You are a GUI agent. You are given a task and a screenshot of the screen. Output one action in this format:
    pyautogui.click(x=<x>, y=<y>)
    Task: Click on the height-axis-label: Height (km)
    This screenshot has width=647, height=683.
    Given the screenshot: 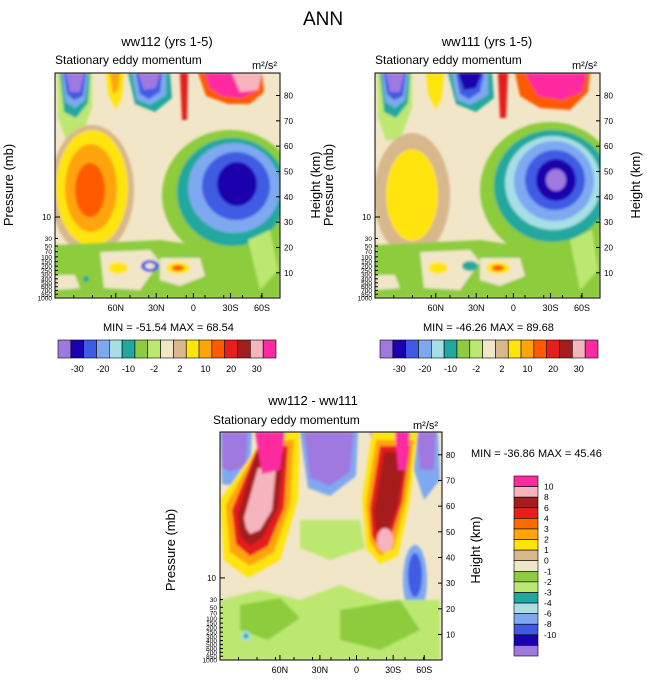 What is the action you would take?
    pyautogui.click(x=315, y=184)
    